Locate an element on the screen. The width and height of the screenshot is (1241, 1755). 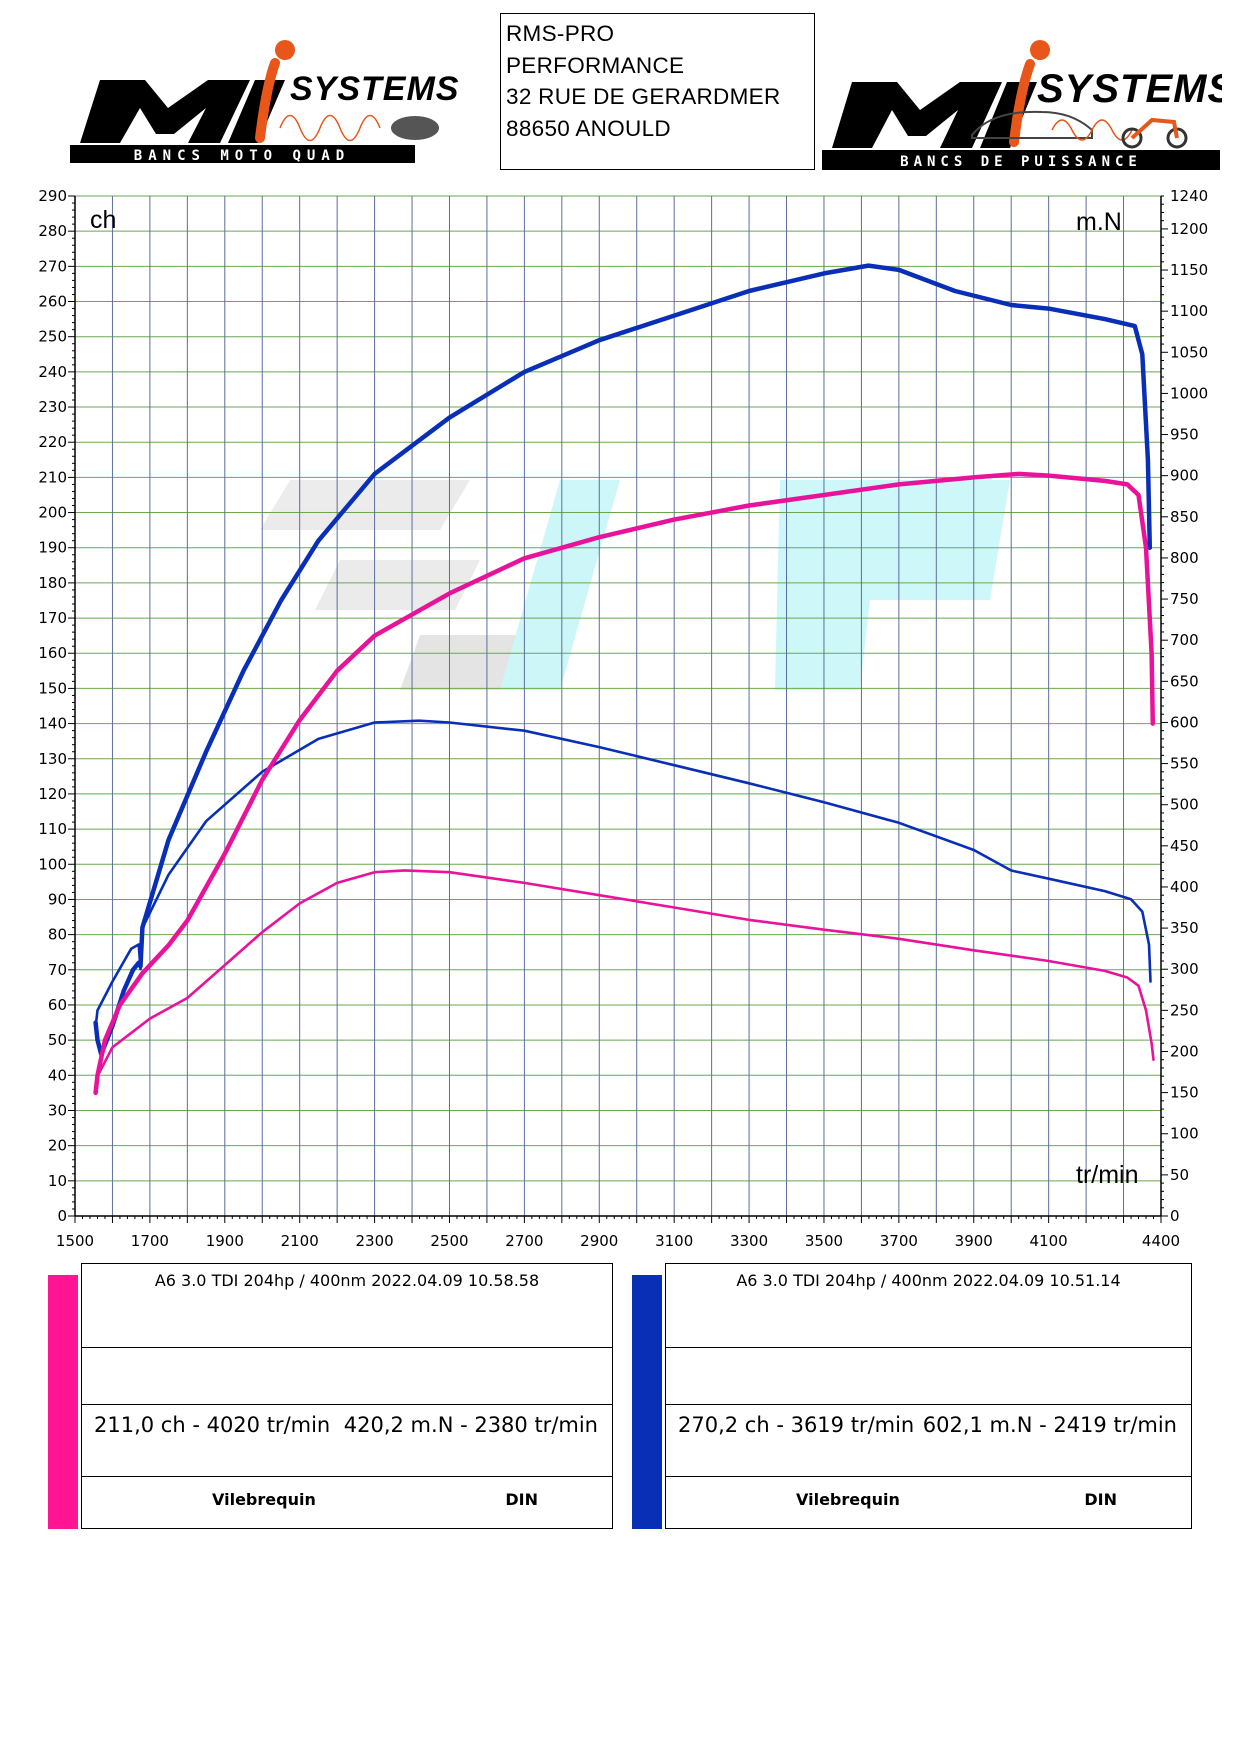
right-tick-label: 150 is located at coordinates (1184, 1093).